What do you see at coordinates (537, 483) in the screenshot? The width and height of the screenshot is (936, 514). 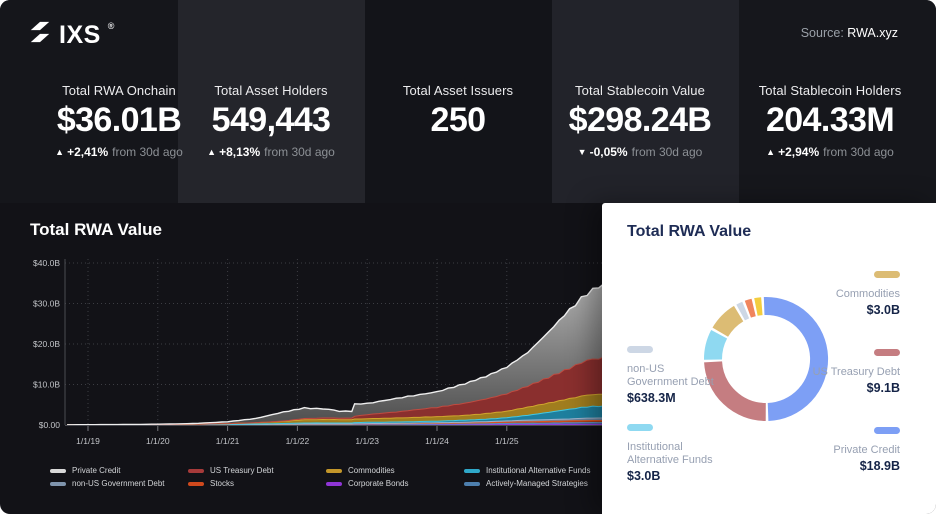 I see `legend-label: Actively-Managed Strategies` at bounding box center [537, 483].